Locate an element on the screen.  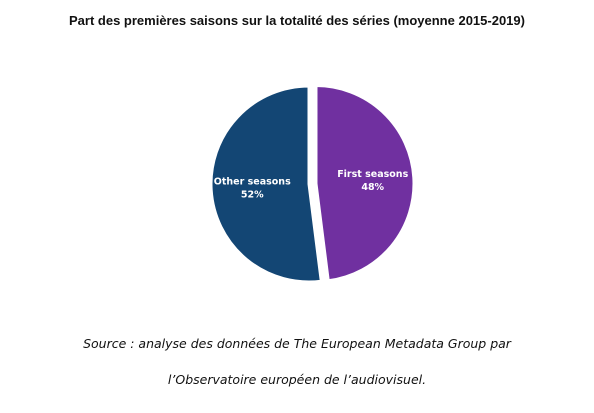
pie-slice-other-seasons is located at coordinates (266, 184).